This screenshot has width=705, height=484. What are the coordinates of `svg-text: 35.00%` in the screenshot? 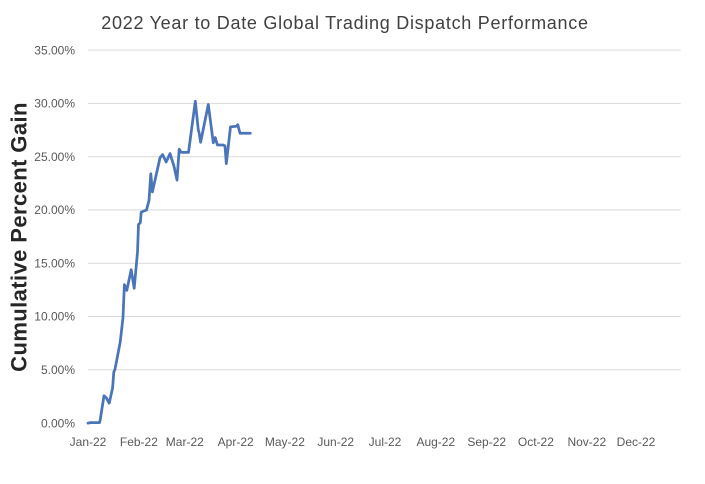 It's located at (54, 50).